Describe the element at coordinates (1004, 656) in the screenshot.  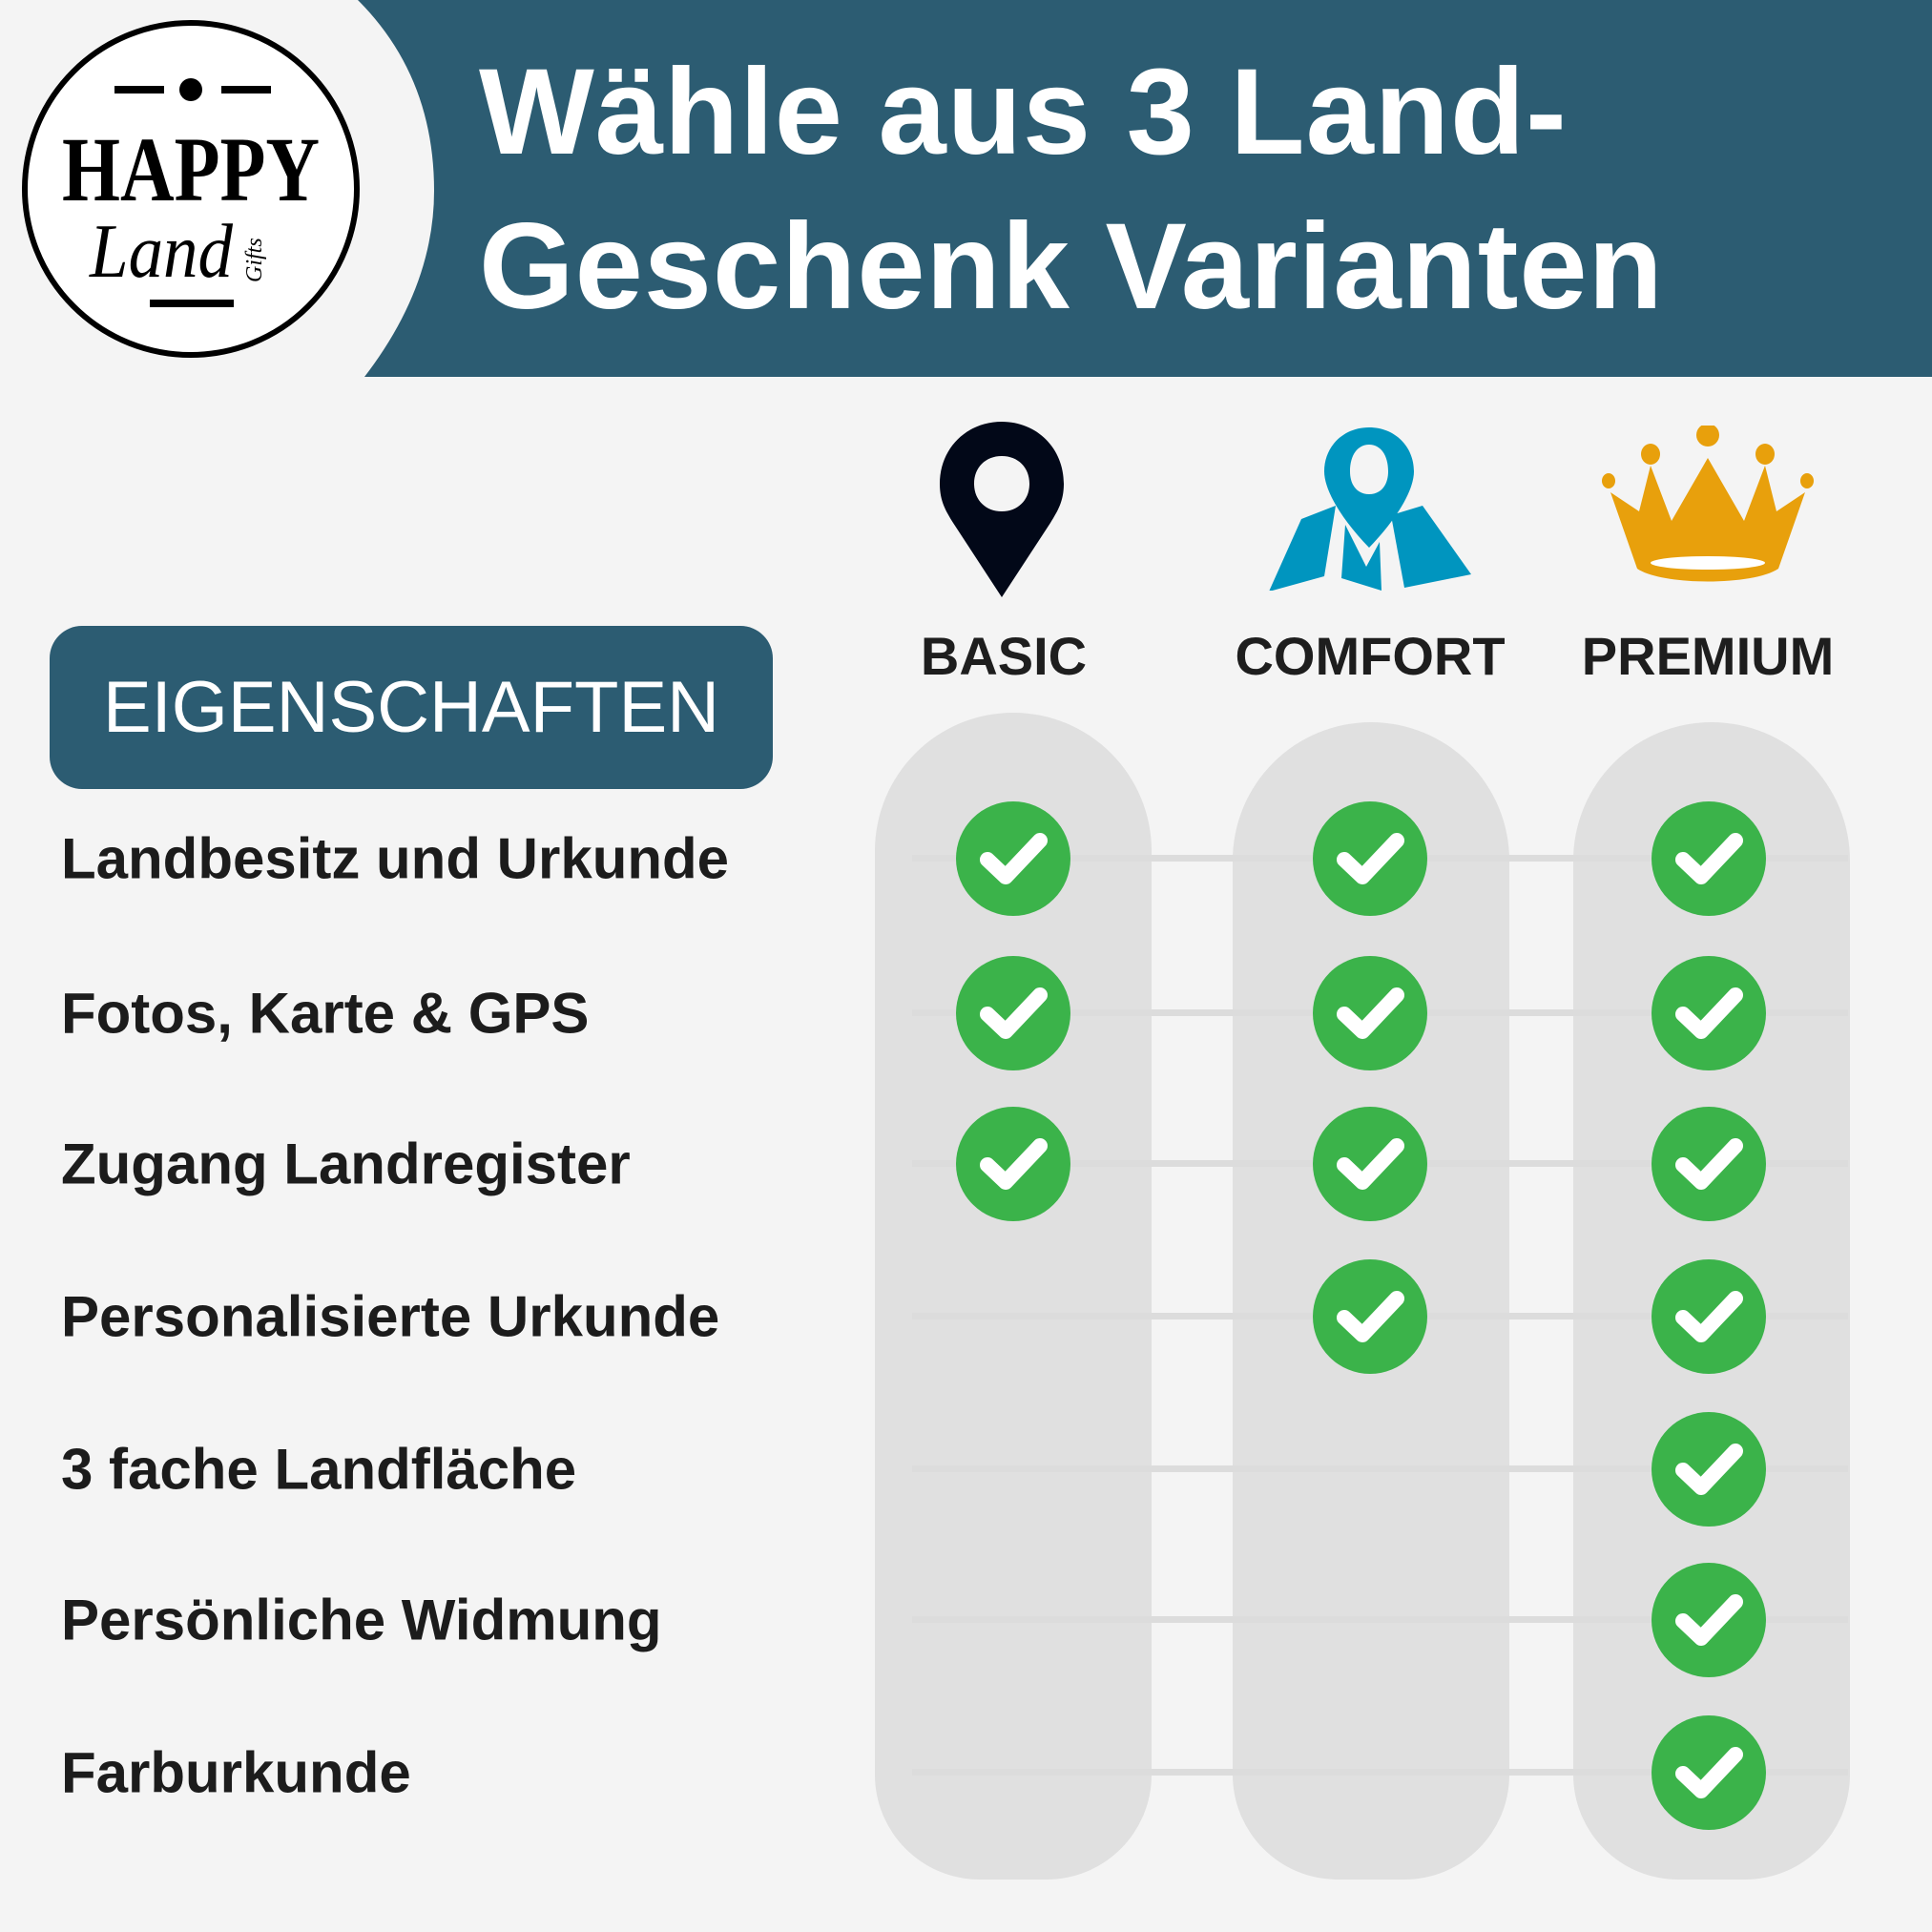
I see `plan-label-basic: BASIC` at that location.